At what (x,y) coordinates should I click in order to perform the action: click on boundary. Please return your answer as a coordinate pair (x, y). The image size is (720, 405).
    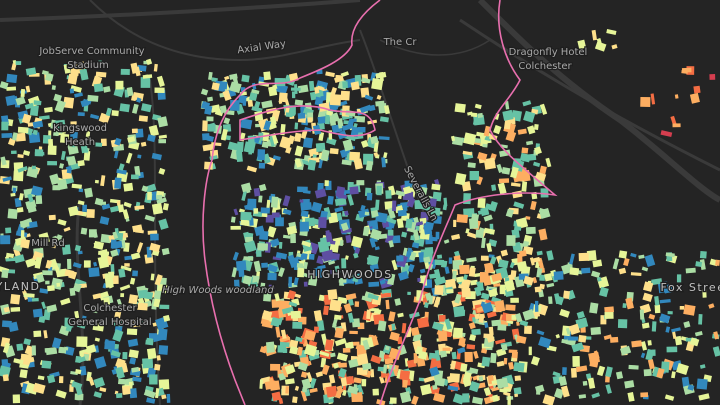
    Looking at the image, I should click on (307, 123).